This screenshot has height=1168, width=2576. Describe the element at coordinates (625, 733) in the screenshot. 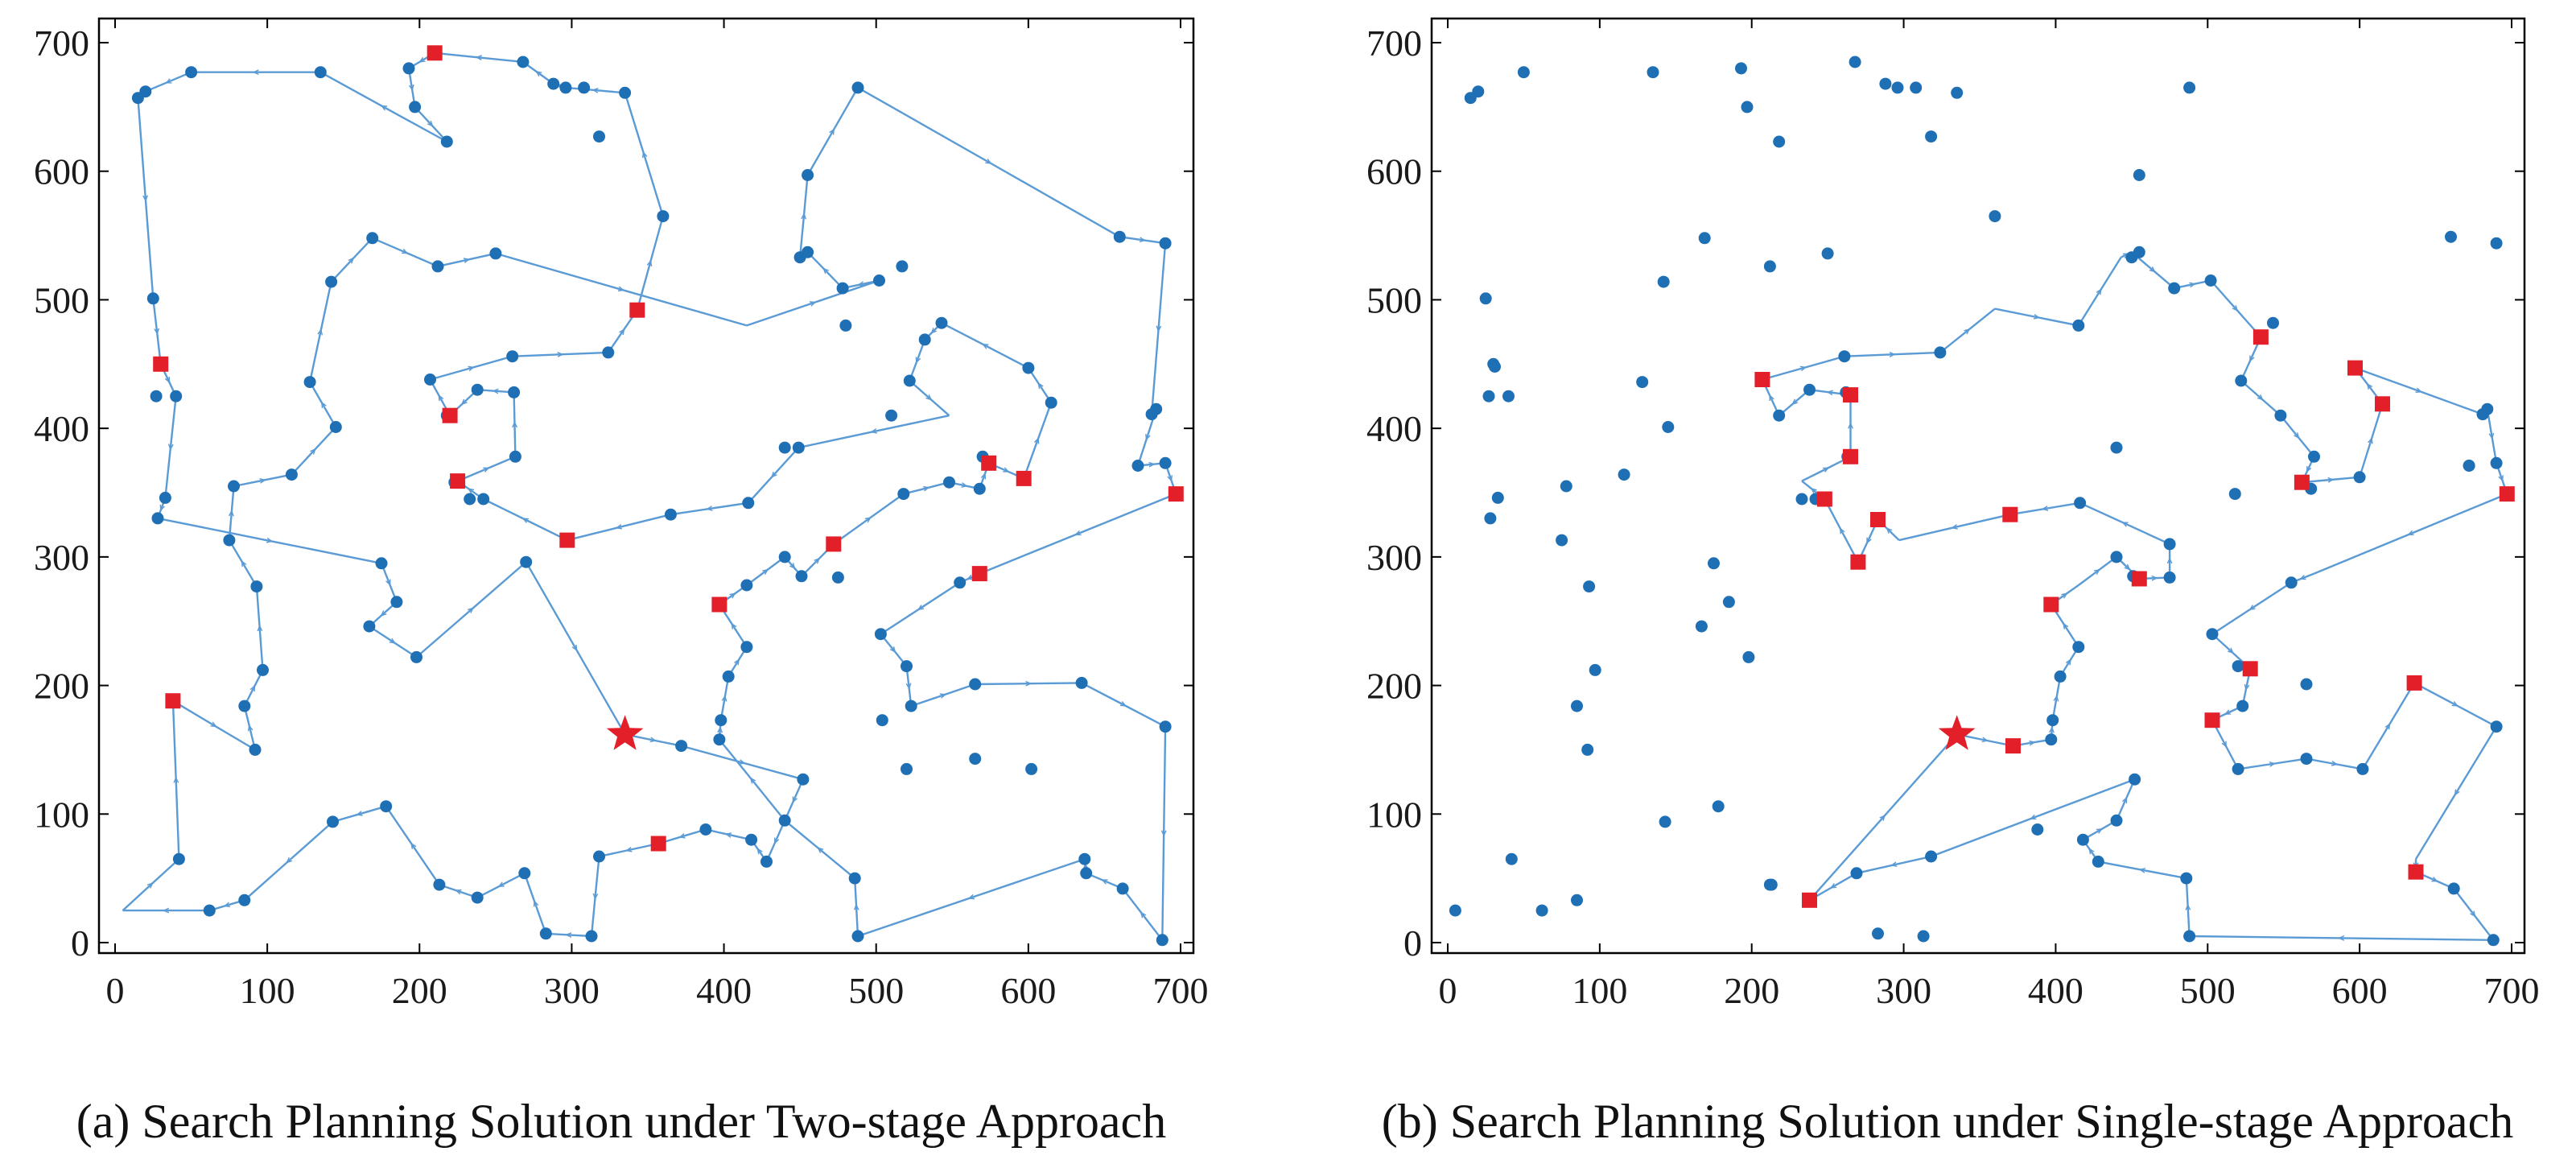

I see `start-layer-a` at that location.